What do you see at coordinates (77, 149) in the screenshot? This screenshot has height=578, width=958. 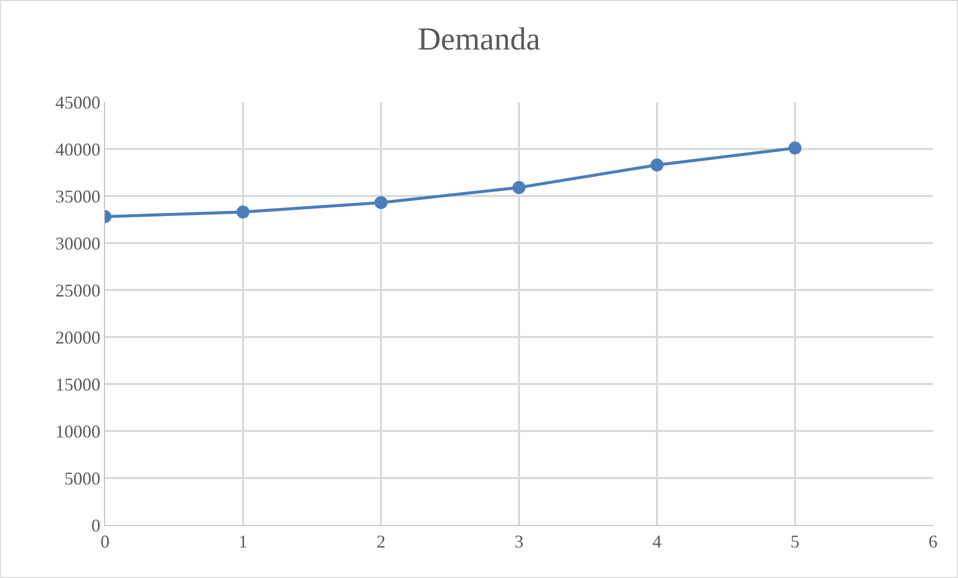 I see `y-tick-label: 40000` at bounding box center [77, 149].